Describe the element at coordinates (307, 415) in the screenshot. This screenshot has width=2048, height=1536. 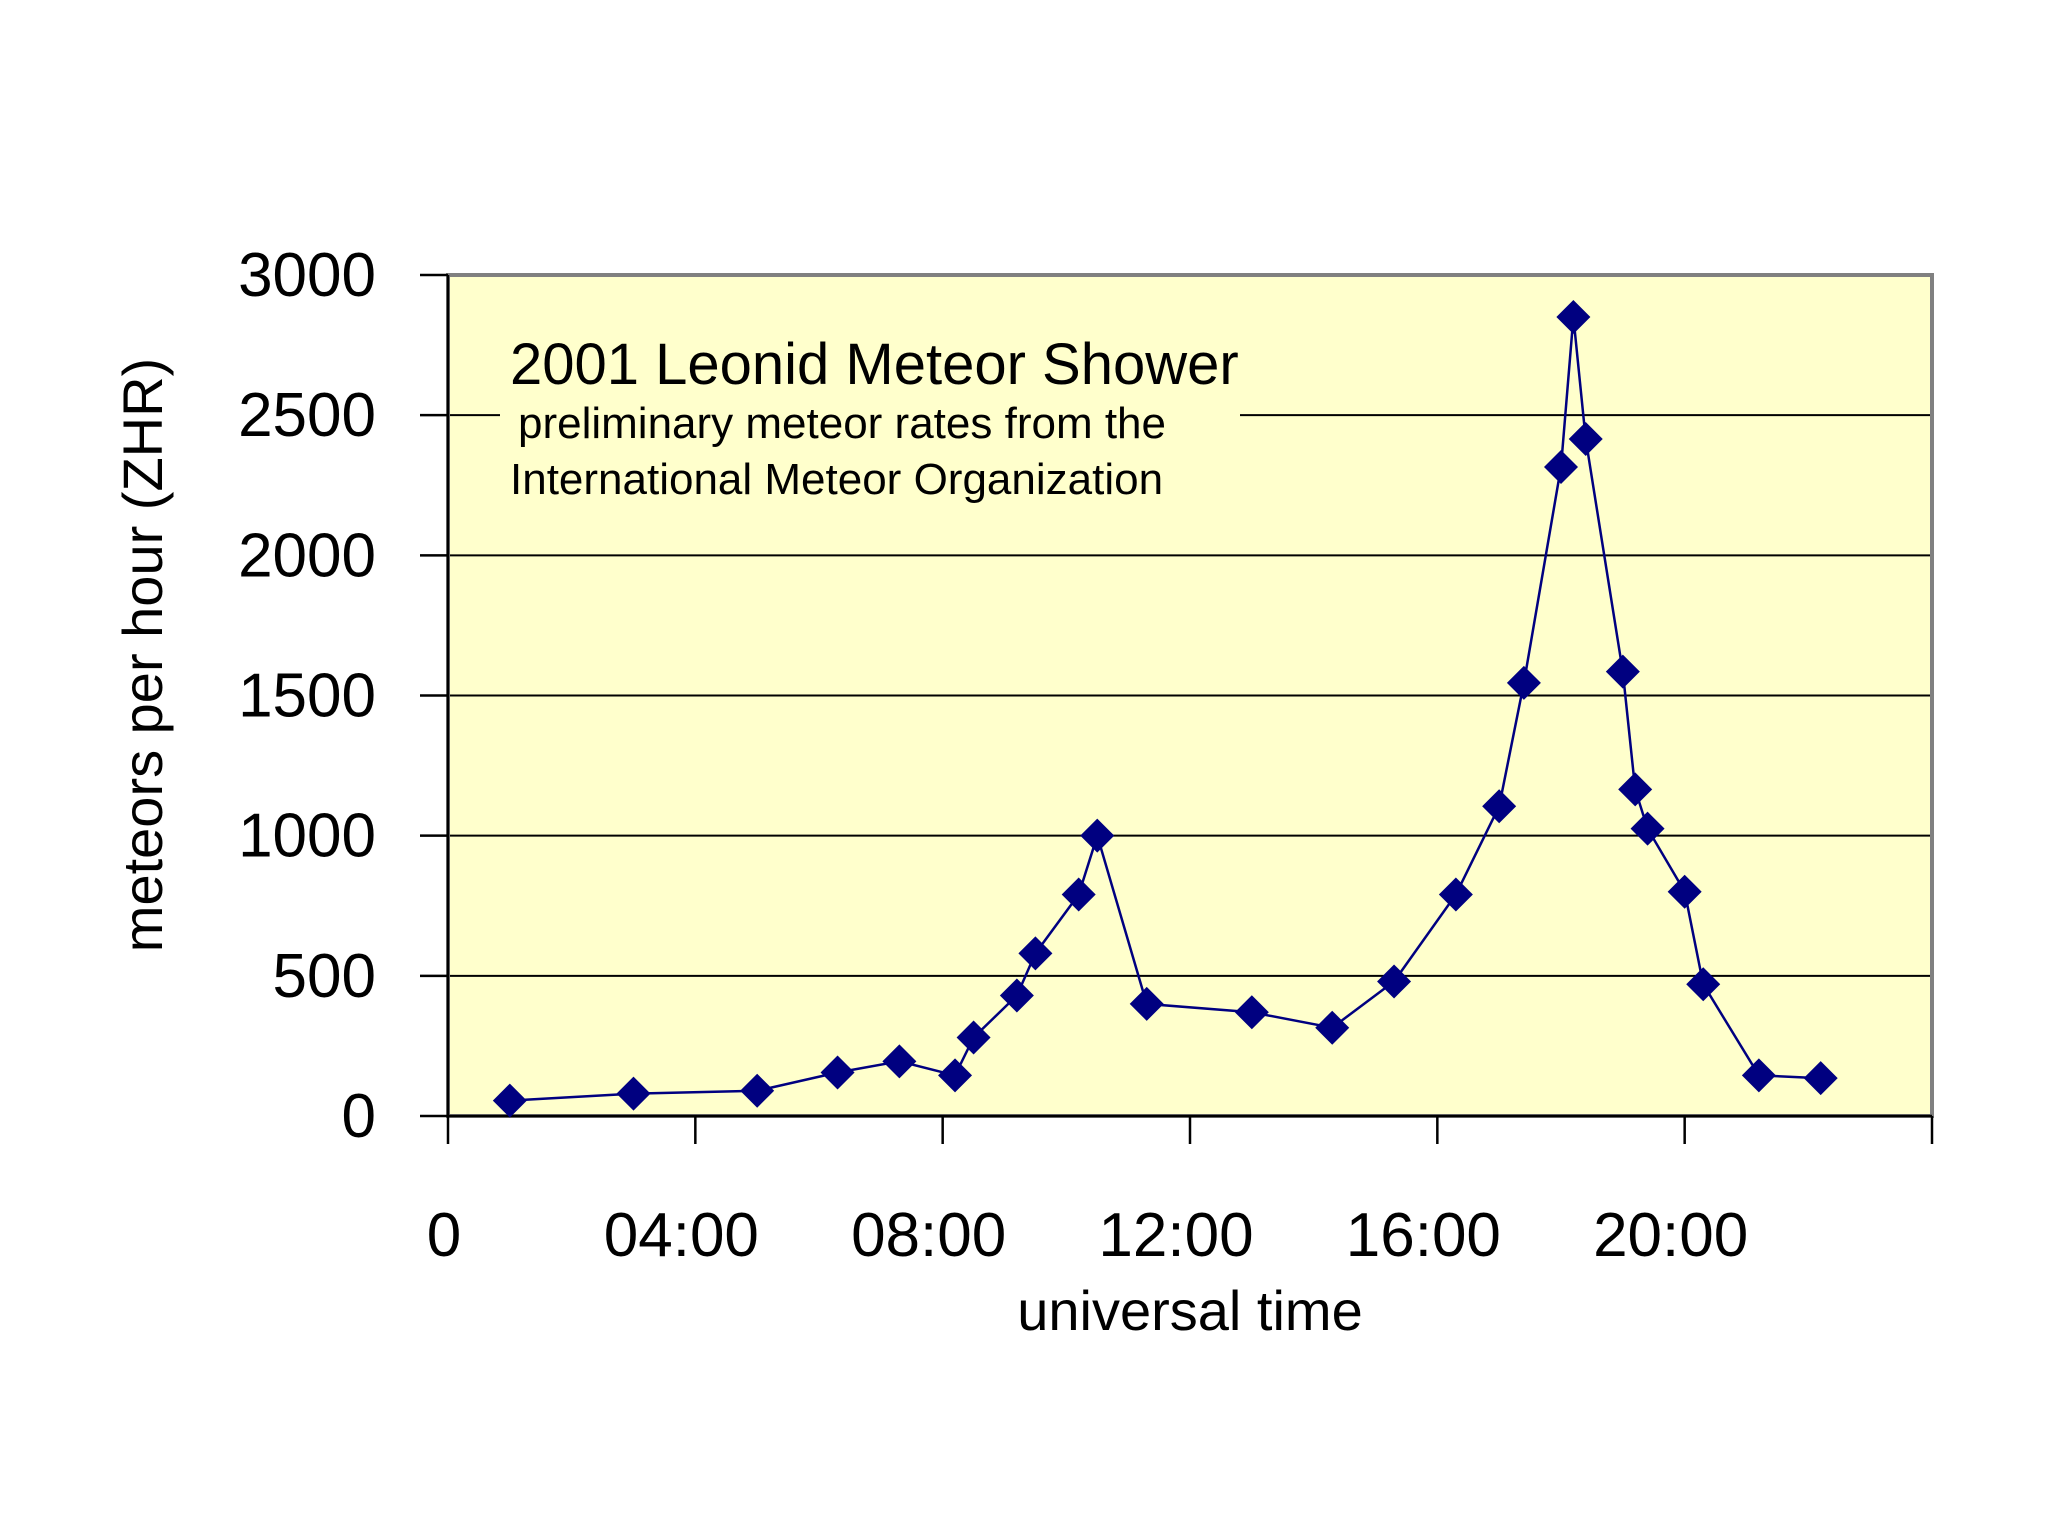
I see `y-tick-label: 2500` at that location.